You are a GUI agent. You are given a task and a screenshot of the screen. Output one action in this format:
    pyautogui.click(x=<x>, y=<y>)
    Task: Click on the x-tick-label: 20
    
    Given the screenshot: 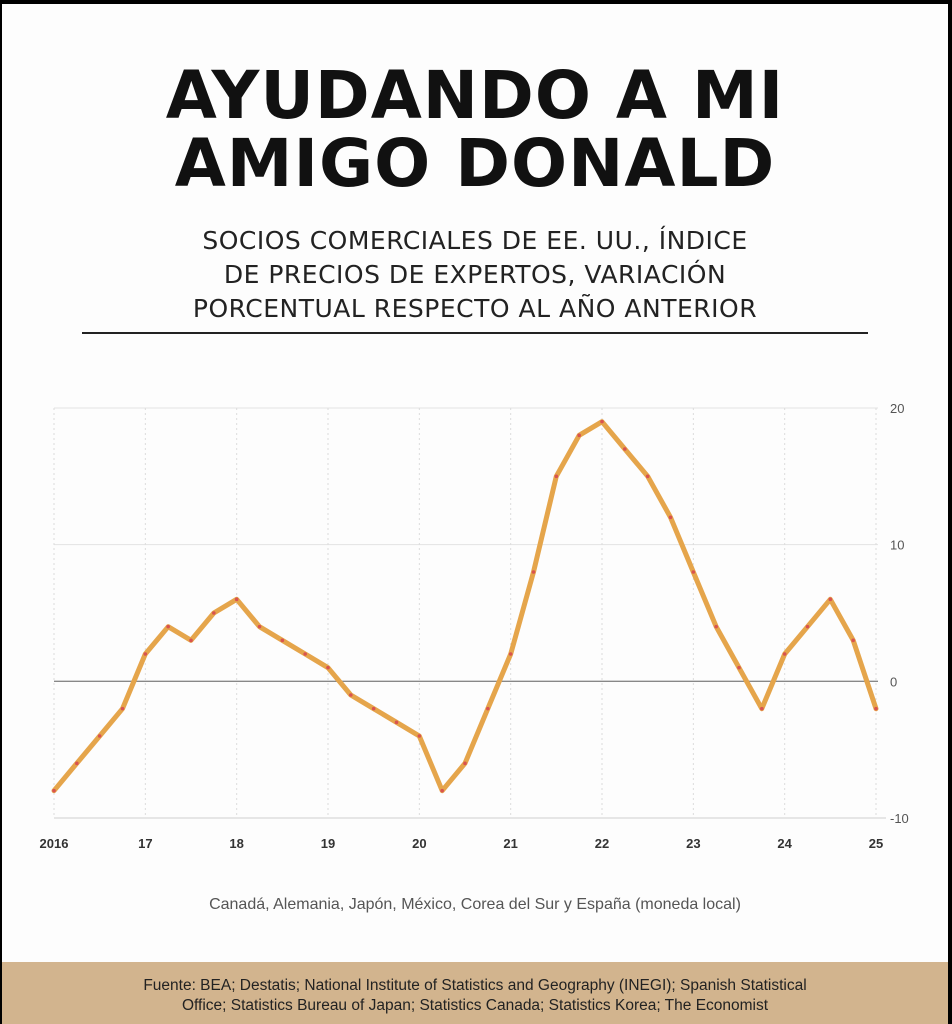 What is the action you would take?
    pyautogui.click(x=419, y=843)
    